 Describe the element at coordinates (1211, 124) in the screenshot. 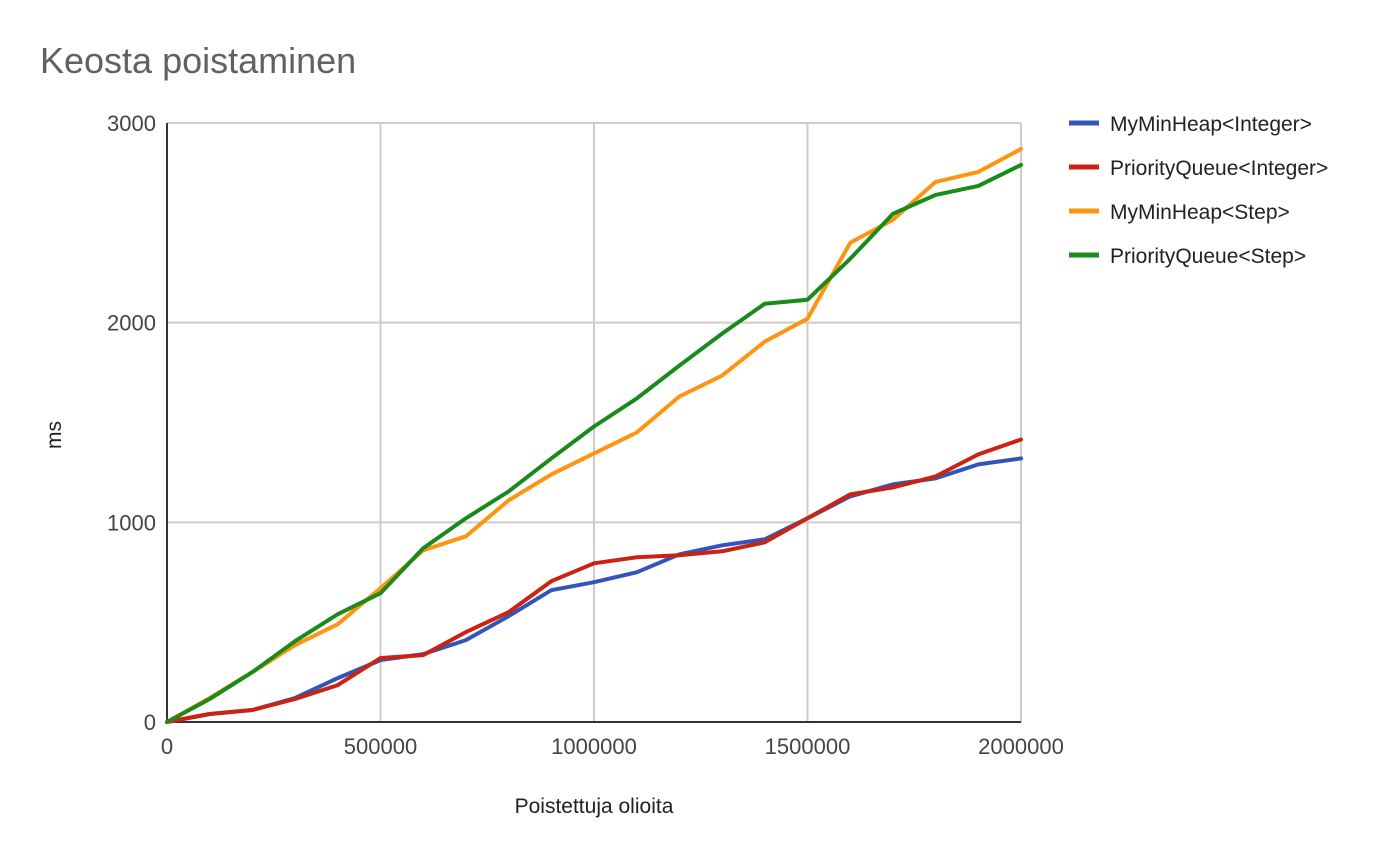

I see `legend-label: MyMinHeap<Integer>` at that location.